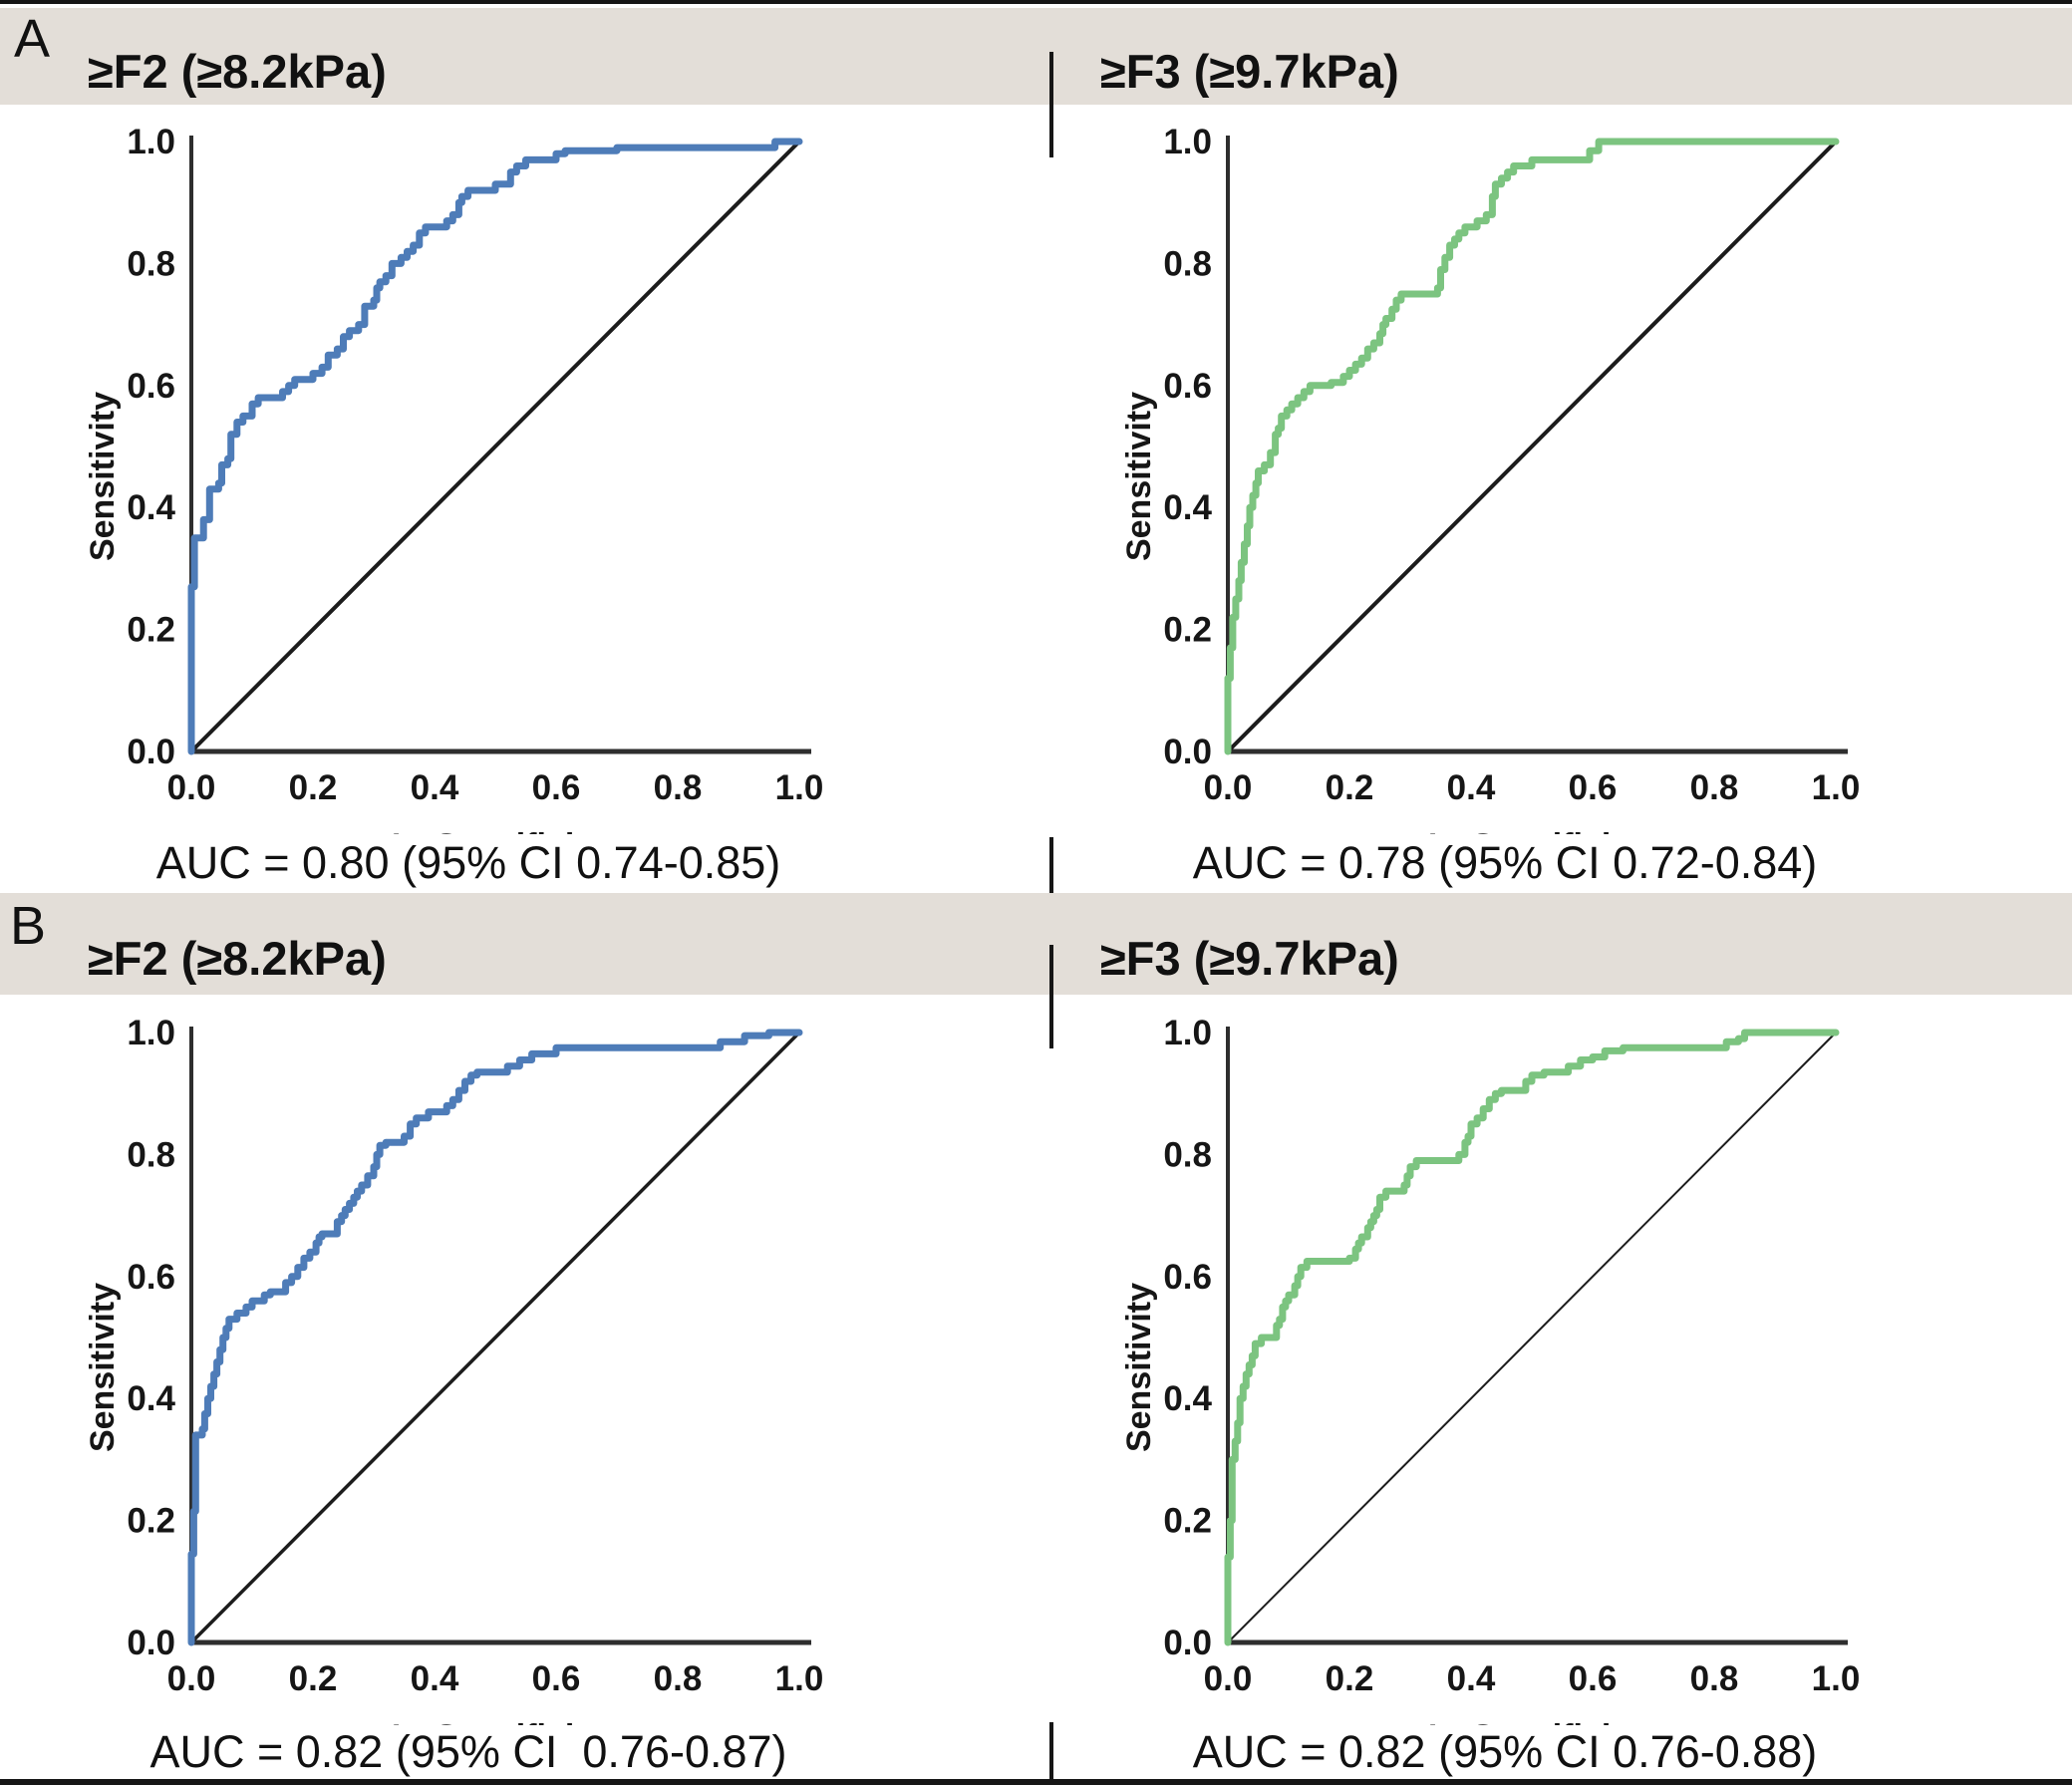 This screenshot has width=2072, height=1785. I want to click on panel-b-letter: B, so click(28, 926).